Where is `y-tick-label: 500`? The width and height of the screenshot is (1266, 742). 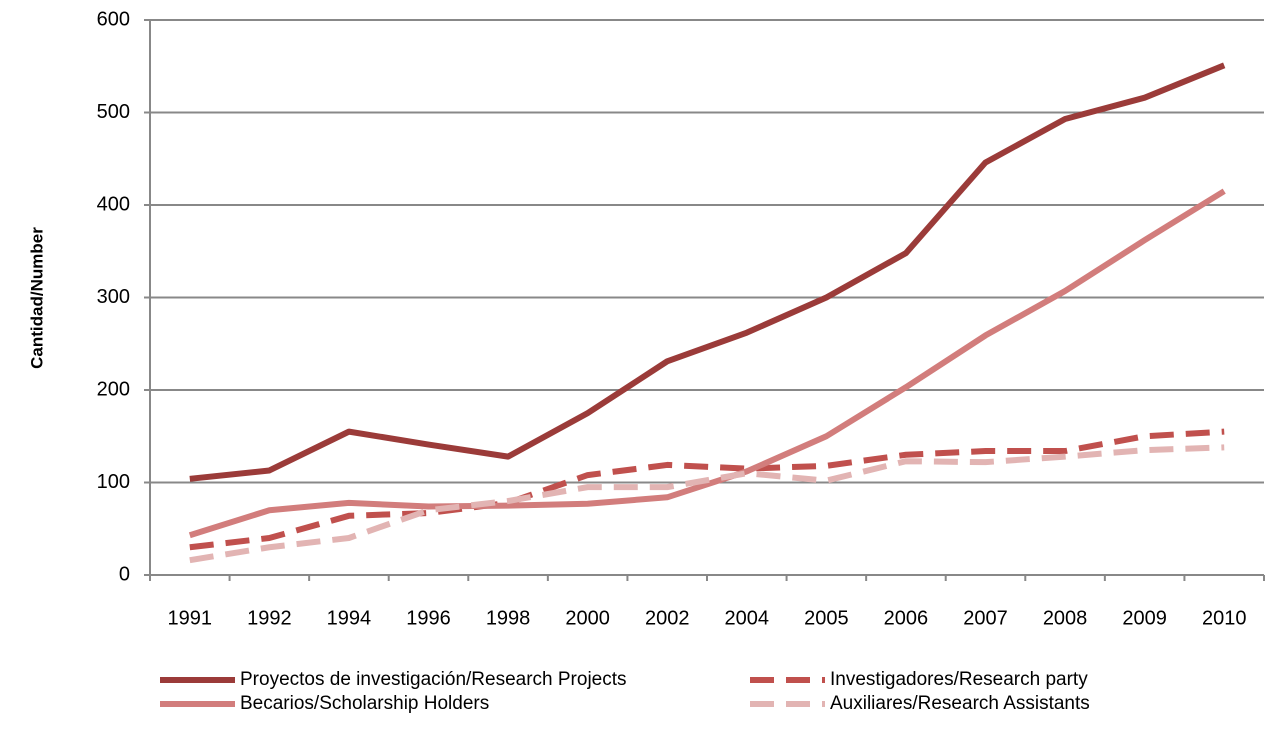
y-tick-label: 500 is located at coordinates (113, 112).